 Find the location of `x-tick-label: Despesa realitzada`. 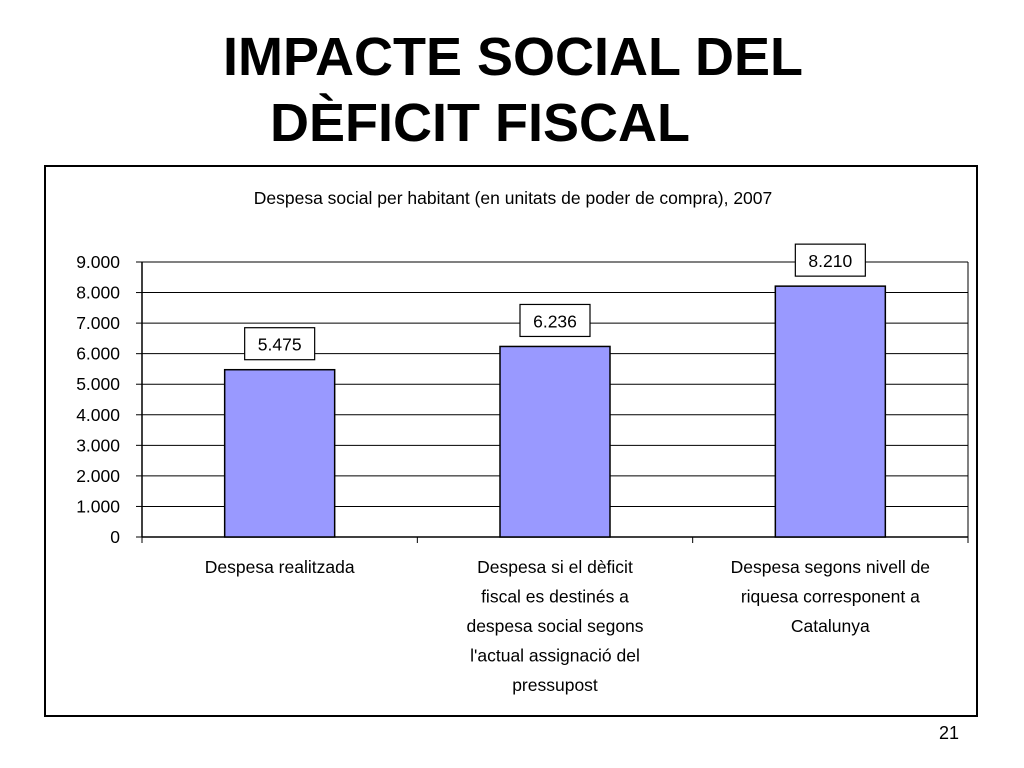

x-tick-label: Despesa realitzada is located at coordinates (280, 567).